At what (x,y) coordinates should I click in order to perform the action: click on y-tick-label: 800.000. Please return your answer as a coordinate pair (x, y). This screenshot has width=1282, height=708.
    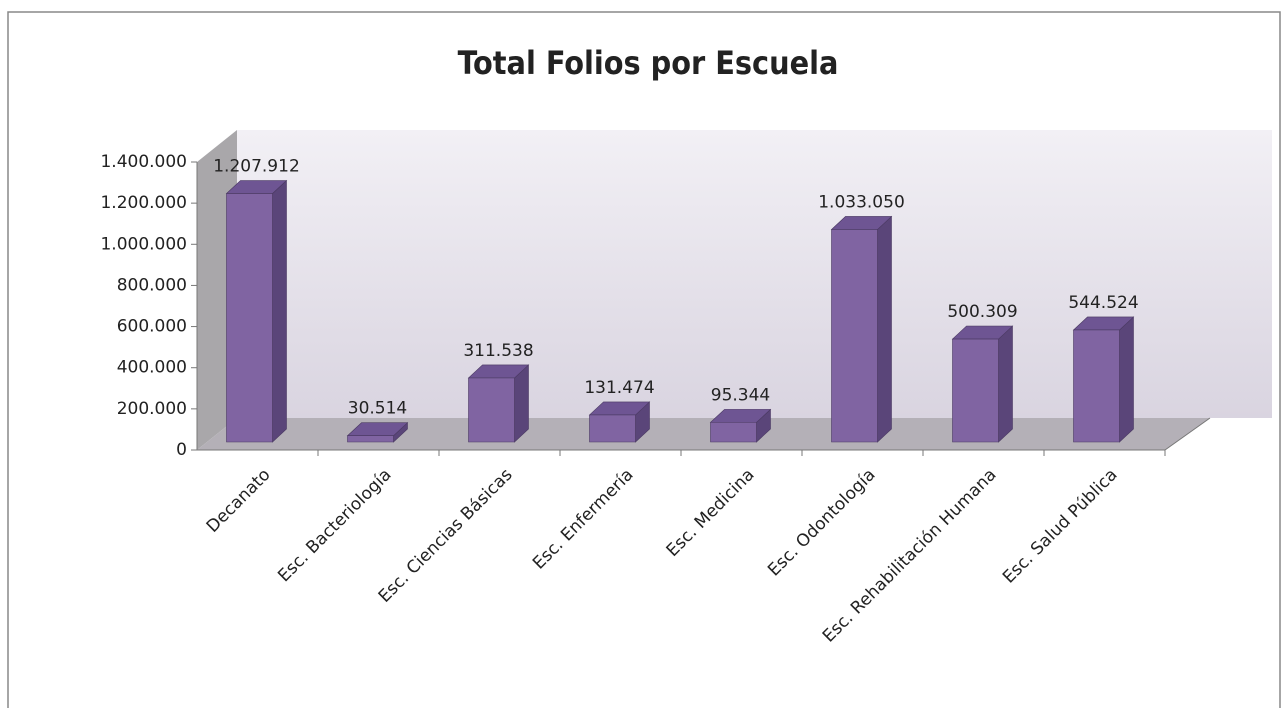
    Looking at the image, I should click on (152, 285).